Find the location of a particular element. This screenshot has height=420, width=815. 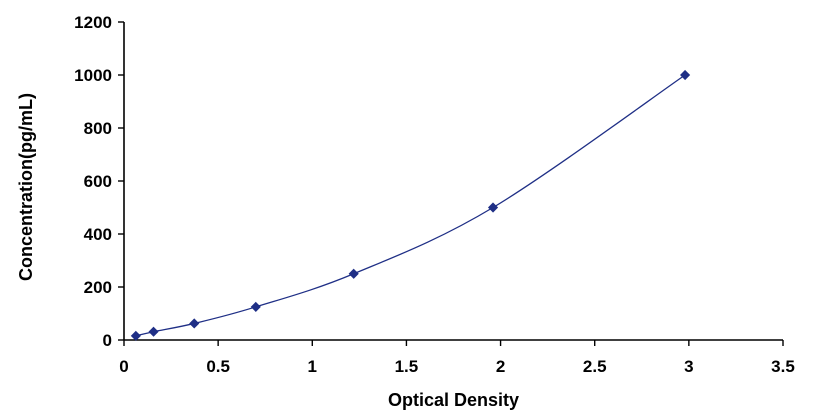

y-tick-label: 1200 is located at coordinates (93, 22).